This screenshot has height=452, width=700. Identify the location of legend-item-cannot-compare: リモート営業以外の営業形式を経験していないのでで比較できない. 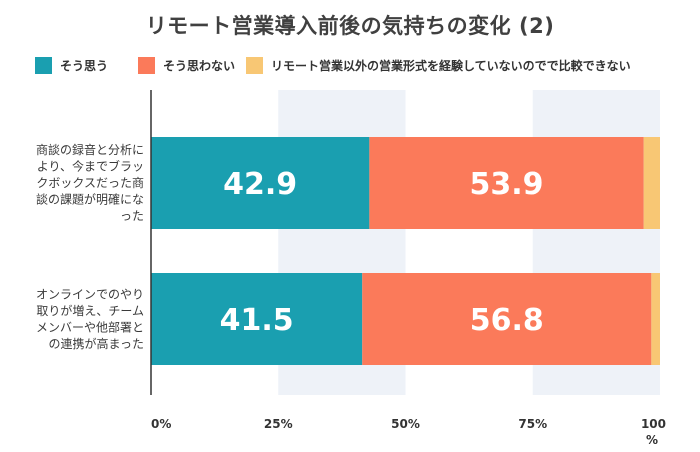
(438, 65).